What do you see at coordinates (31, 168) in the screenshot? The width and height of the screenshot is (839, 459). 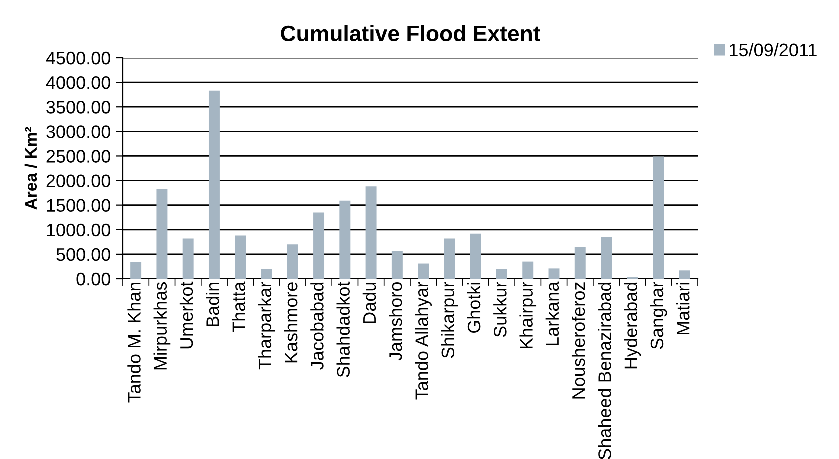 I see `y-axis-title: Area / Km²` at bounding box center [31, 168].